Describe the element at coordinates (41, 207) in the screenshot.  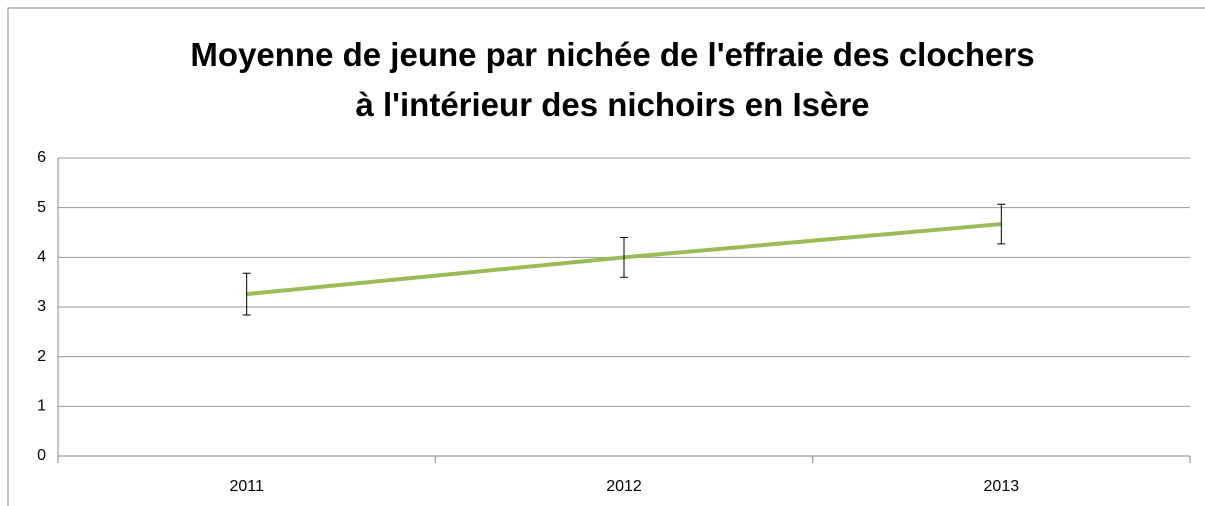
I see `y-tick-label: 5` at that location.